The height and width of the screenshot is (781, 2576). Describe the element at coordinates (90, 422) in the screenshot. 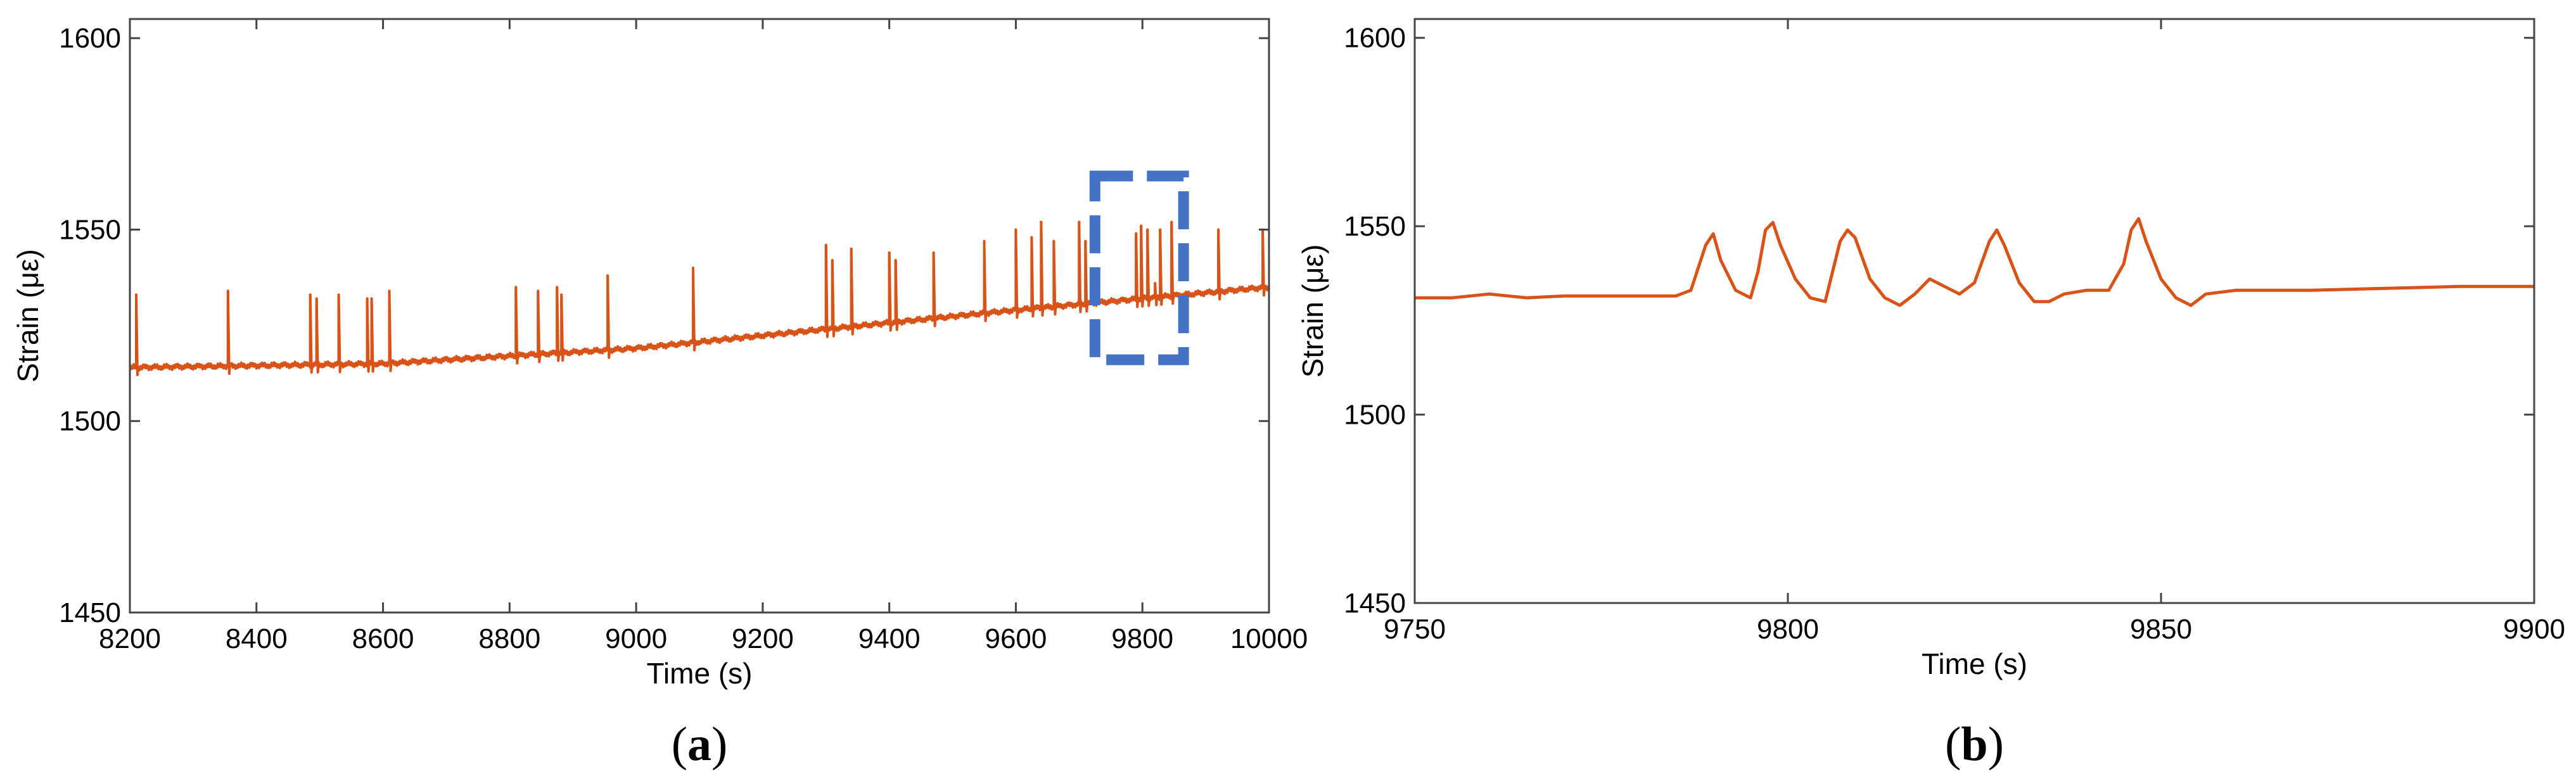

I see `panel-a-y-tick-label: 1500` at that location.